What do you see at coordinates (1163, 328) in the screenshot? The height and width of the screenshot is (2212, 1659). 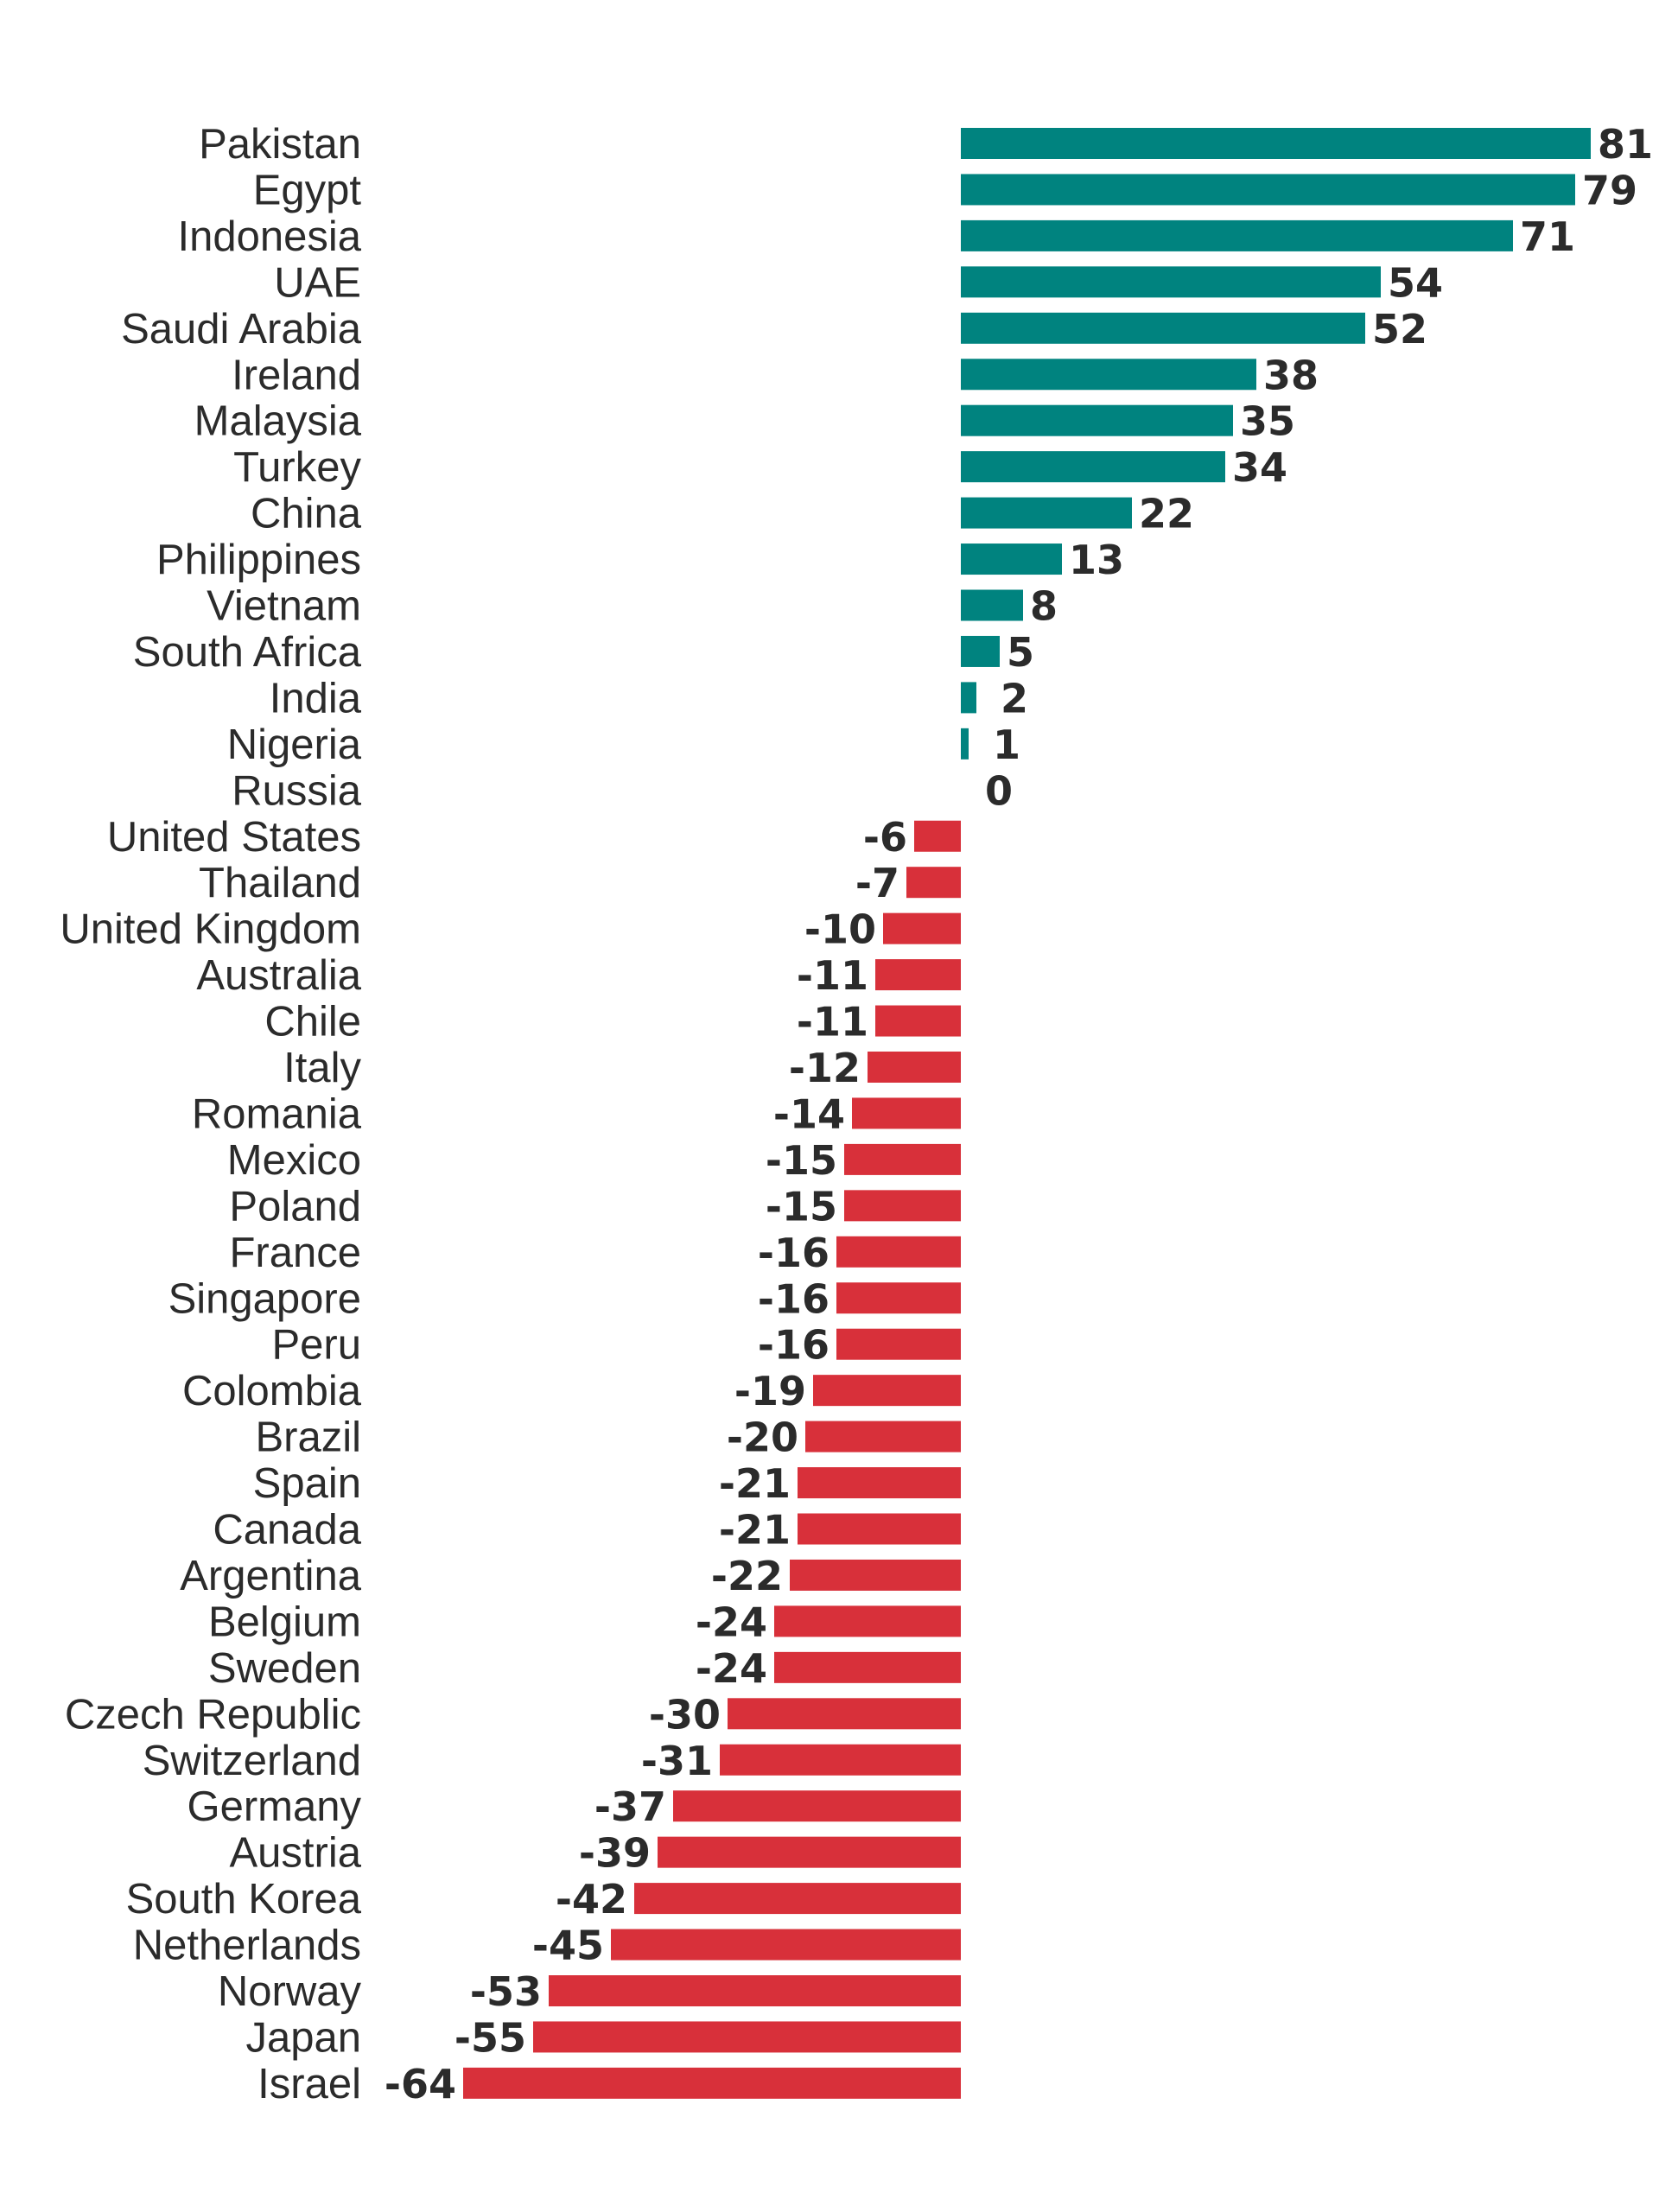 I see `bar-saudi-arabia` at bounding box center [1163, 328].